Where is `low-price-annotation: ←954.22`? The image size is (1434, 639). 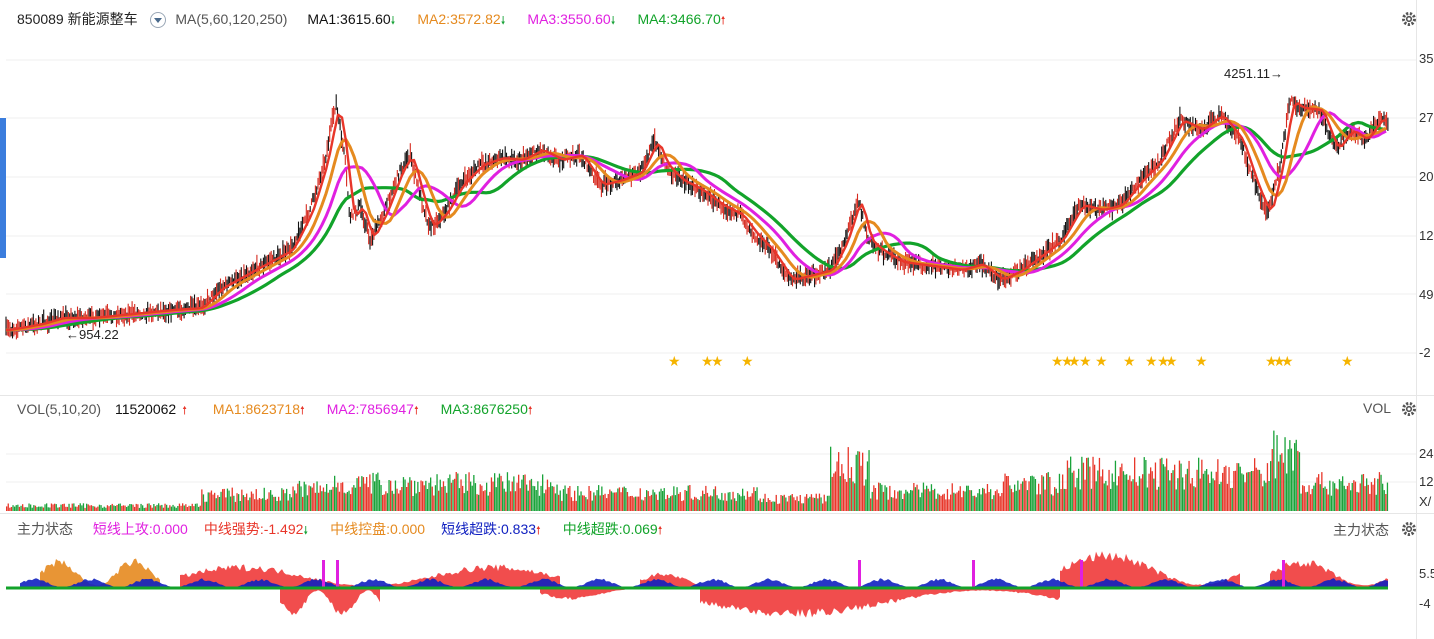 low-price-annotation: ←954.22 is located at coordinates (92, 334).